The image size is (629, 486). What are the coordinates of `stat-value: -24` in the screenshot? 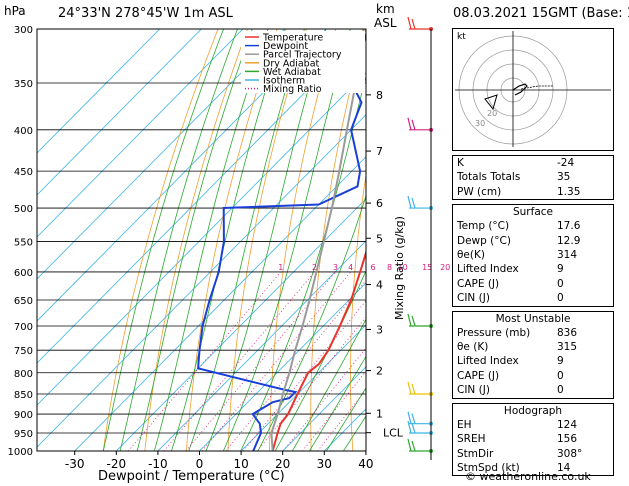 It's located at (566, 163).